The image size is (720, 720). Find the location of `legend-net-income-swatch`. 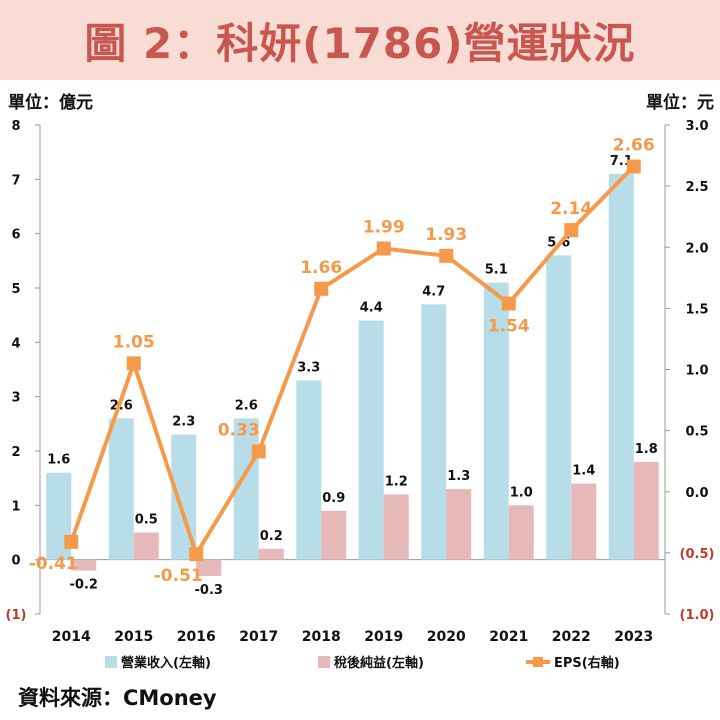

legend-net-income-swatch is located at coordinates (324, 662).